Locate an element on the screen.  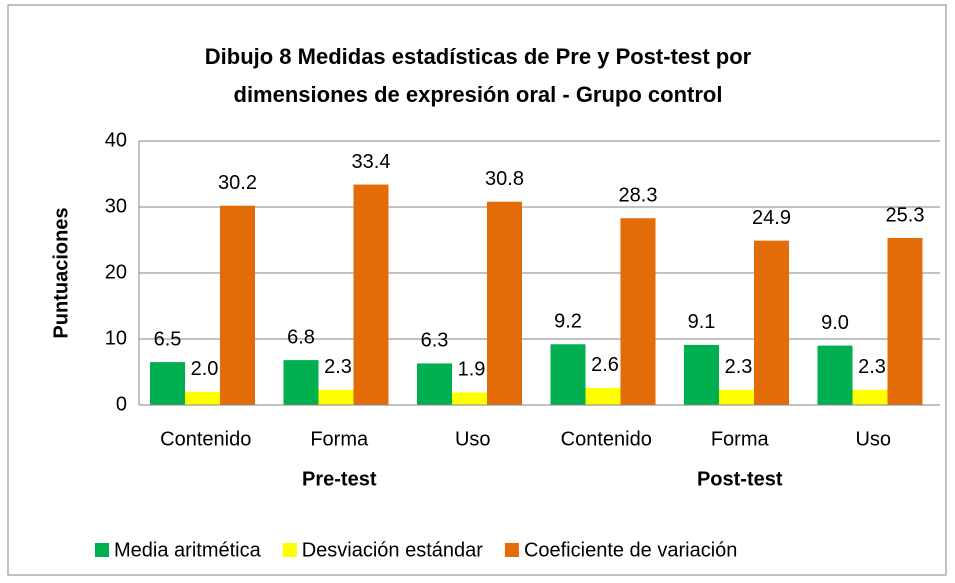
legend-label: Coeficiente de variación is located at coordinates (630, 550).